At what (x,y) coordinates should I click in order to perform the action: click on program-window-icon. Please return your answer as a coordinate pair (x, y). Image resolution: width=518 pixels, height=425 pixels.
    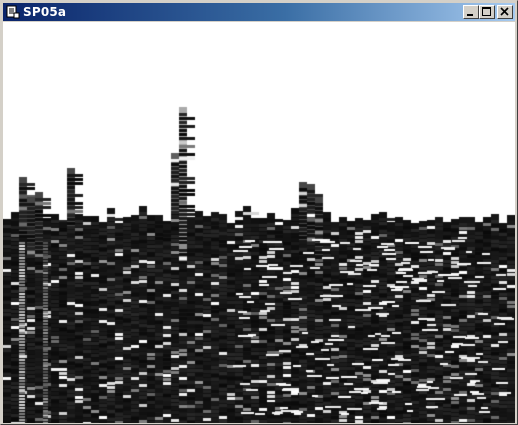
    Looking at the image, I should click on (13, 12).